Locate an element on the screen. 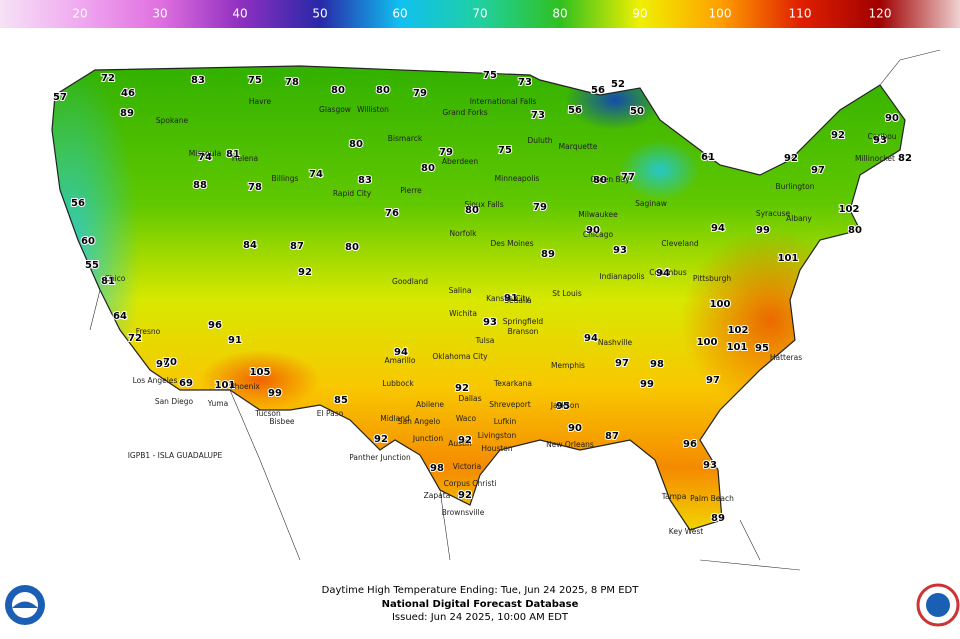  temperature-label: 100 is located at coordinates (707, 342).